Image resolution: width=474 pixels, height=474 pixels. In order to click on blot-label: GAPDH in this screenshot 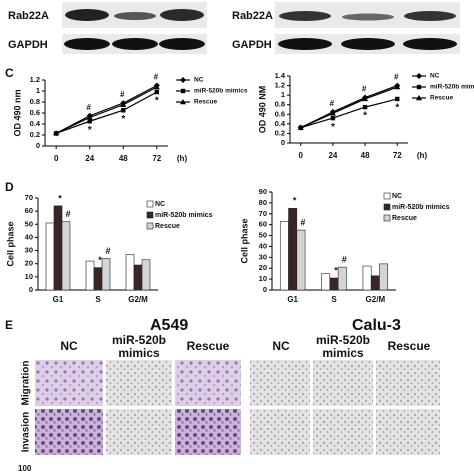, I will do `click(28, 45)`.